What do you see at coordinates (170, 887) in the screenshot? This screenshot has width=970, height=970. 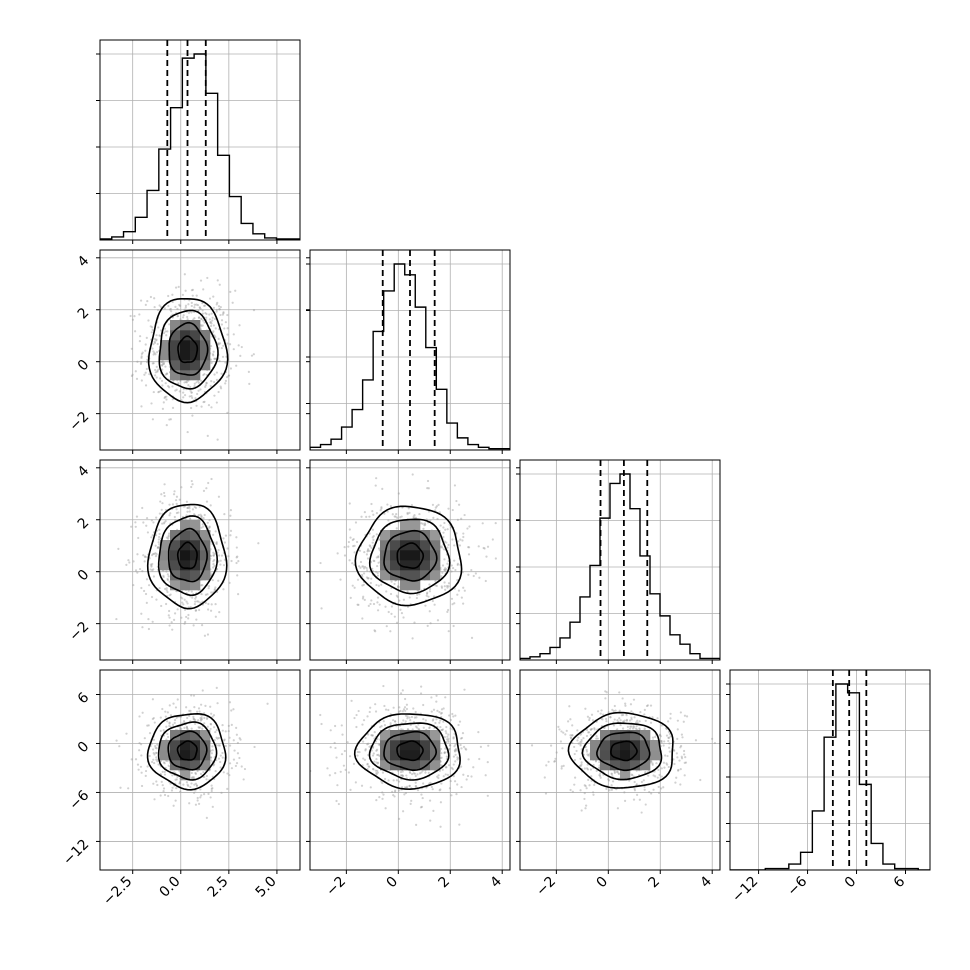 I see `x-tick-label: 0.0` at bounding box center [170, 887].